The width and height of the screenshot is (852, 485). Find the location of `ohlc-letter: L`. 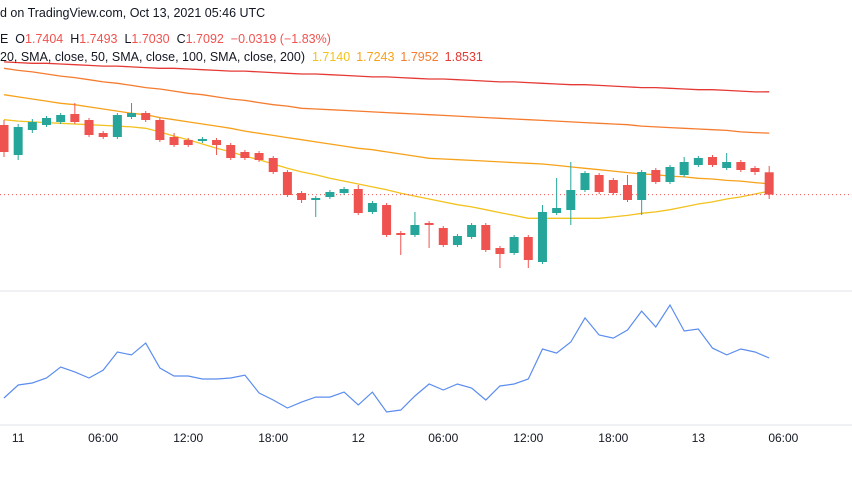

ohlc-letter: L is located at coordinates (128, 39).